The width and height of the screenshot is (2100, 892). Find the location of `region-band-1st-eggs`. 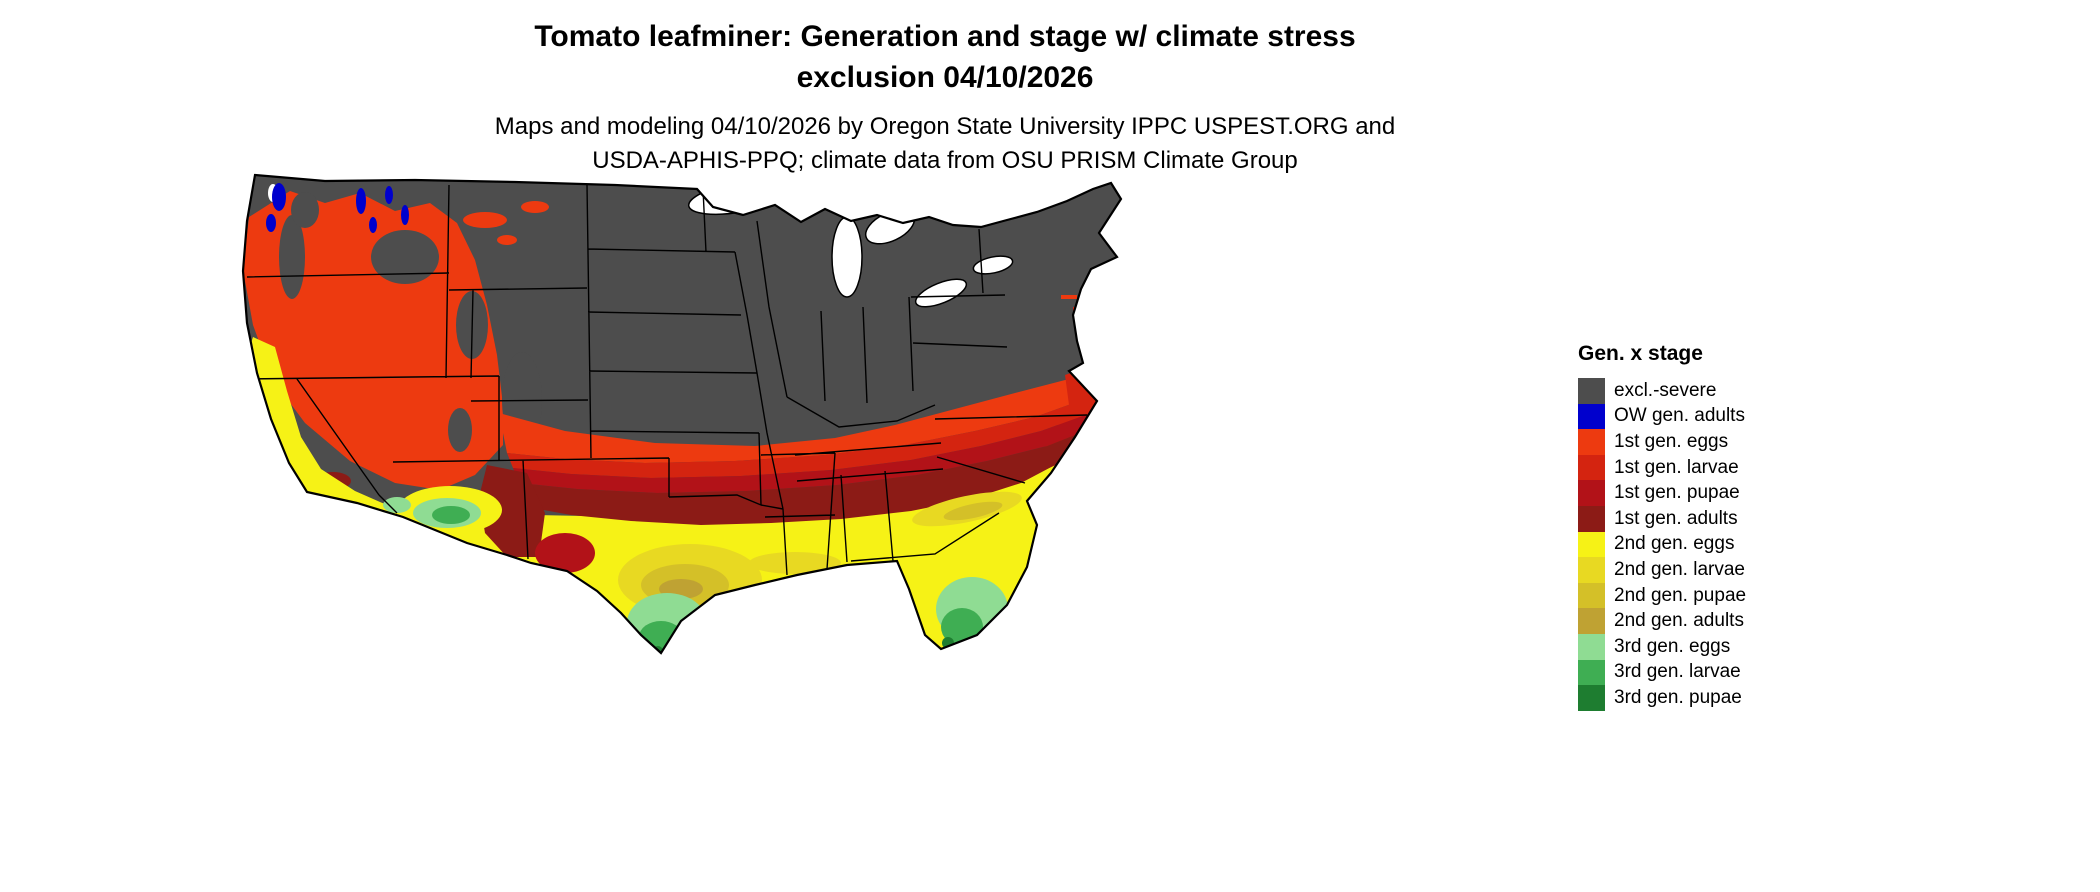

region-band-1st-eggs is located at coordinates (792, 421).